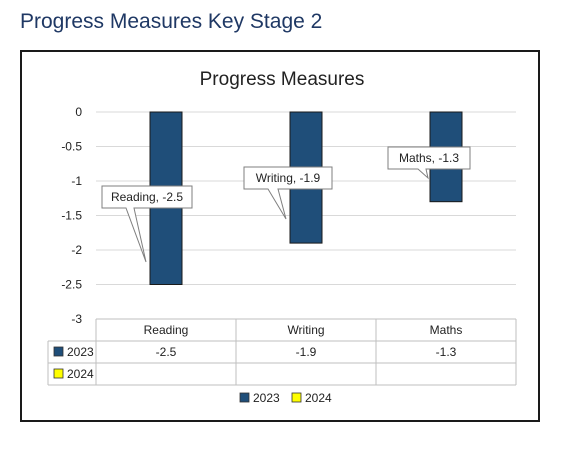  I want to click on y-tick-label: 0, so click(78, 112).